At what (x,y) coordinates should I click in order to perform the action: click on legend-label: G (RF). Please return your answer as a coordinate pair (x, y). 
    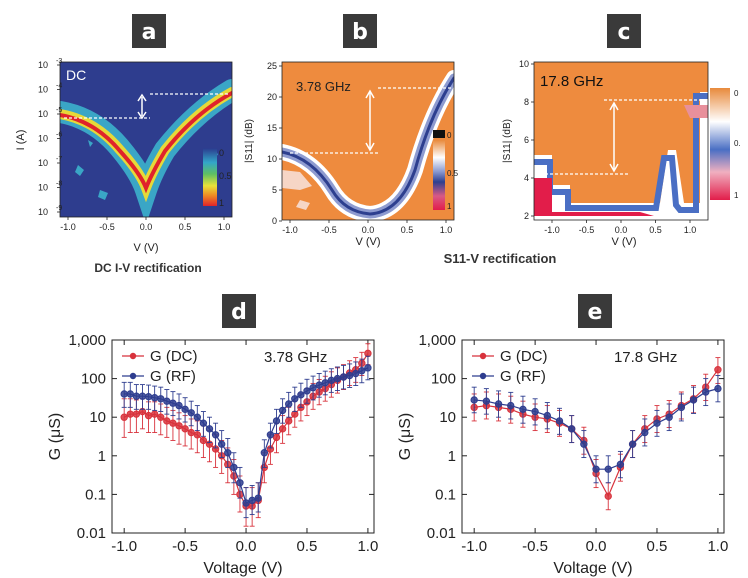
    Looking at the image, I should click on (173, 376).